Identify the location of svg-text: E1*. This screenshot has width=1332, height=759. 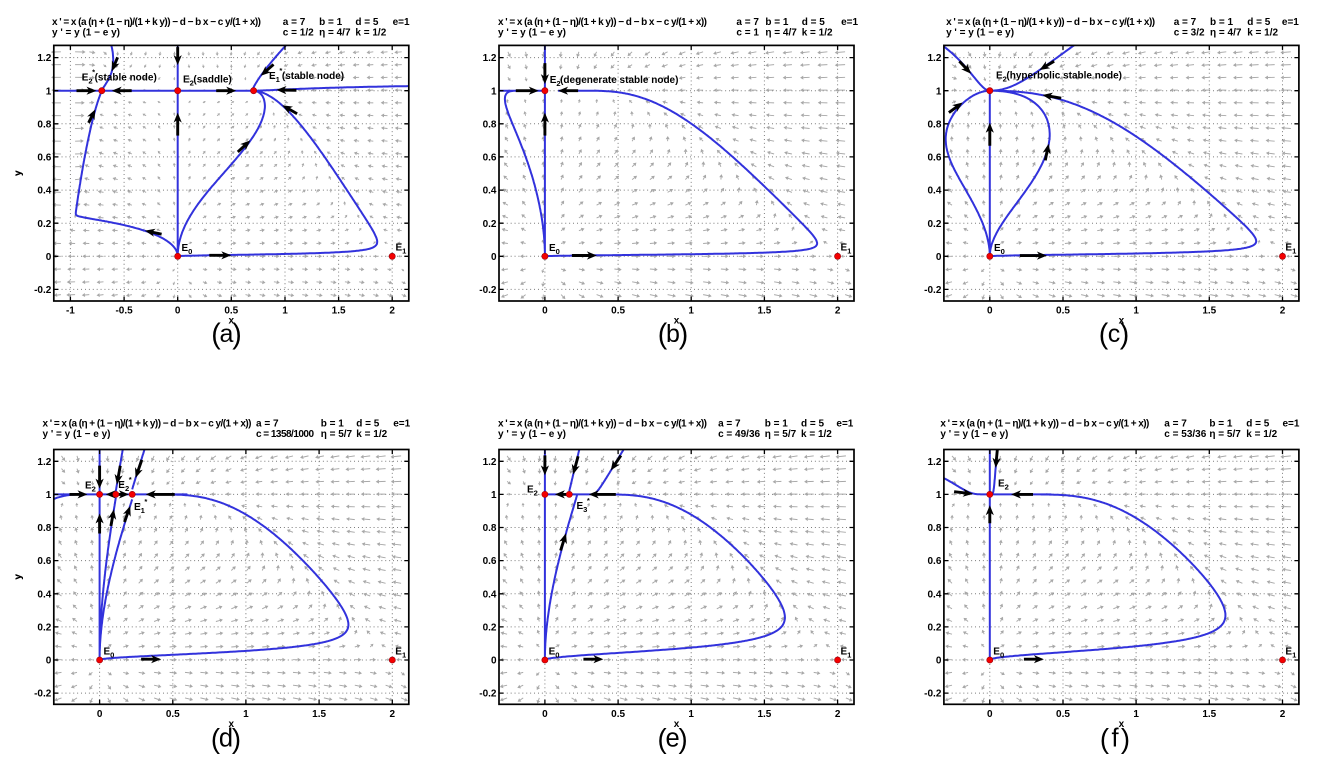
(140, 506).